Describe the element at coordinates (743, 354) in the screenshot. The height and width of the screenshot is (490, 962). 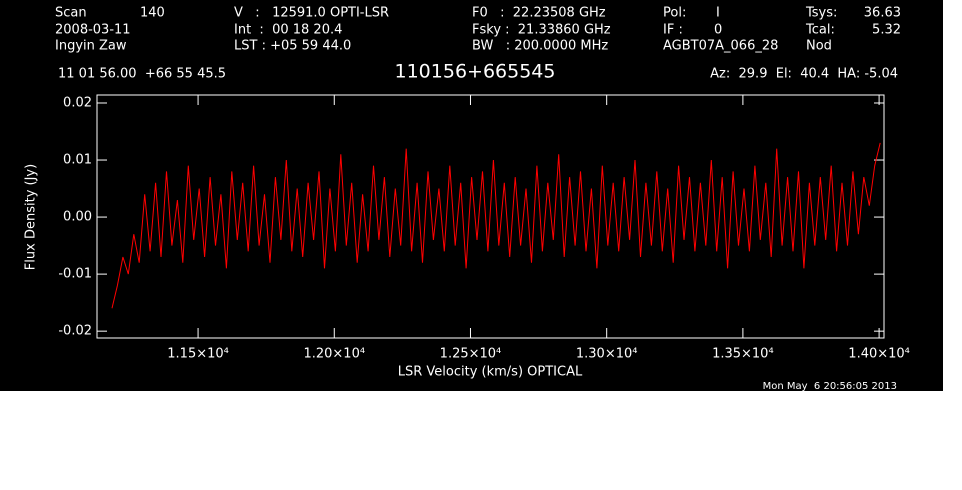
I see `x-tick-label: 1.35×10⁴` at that location.